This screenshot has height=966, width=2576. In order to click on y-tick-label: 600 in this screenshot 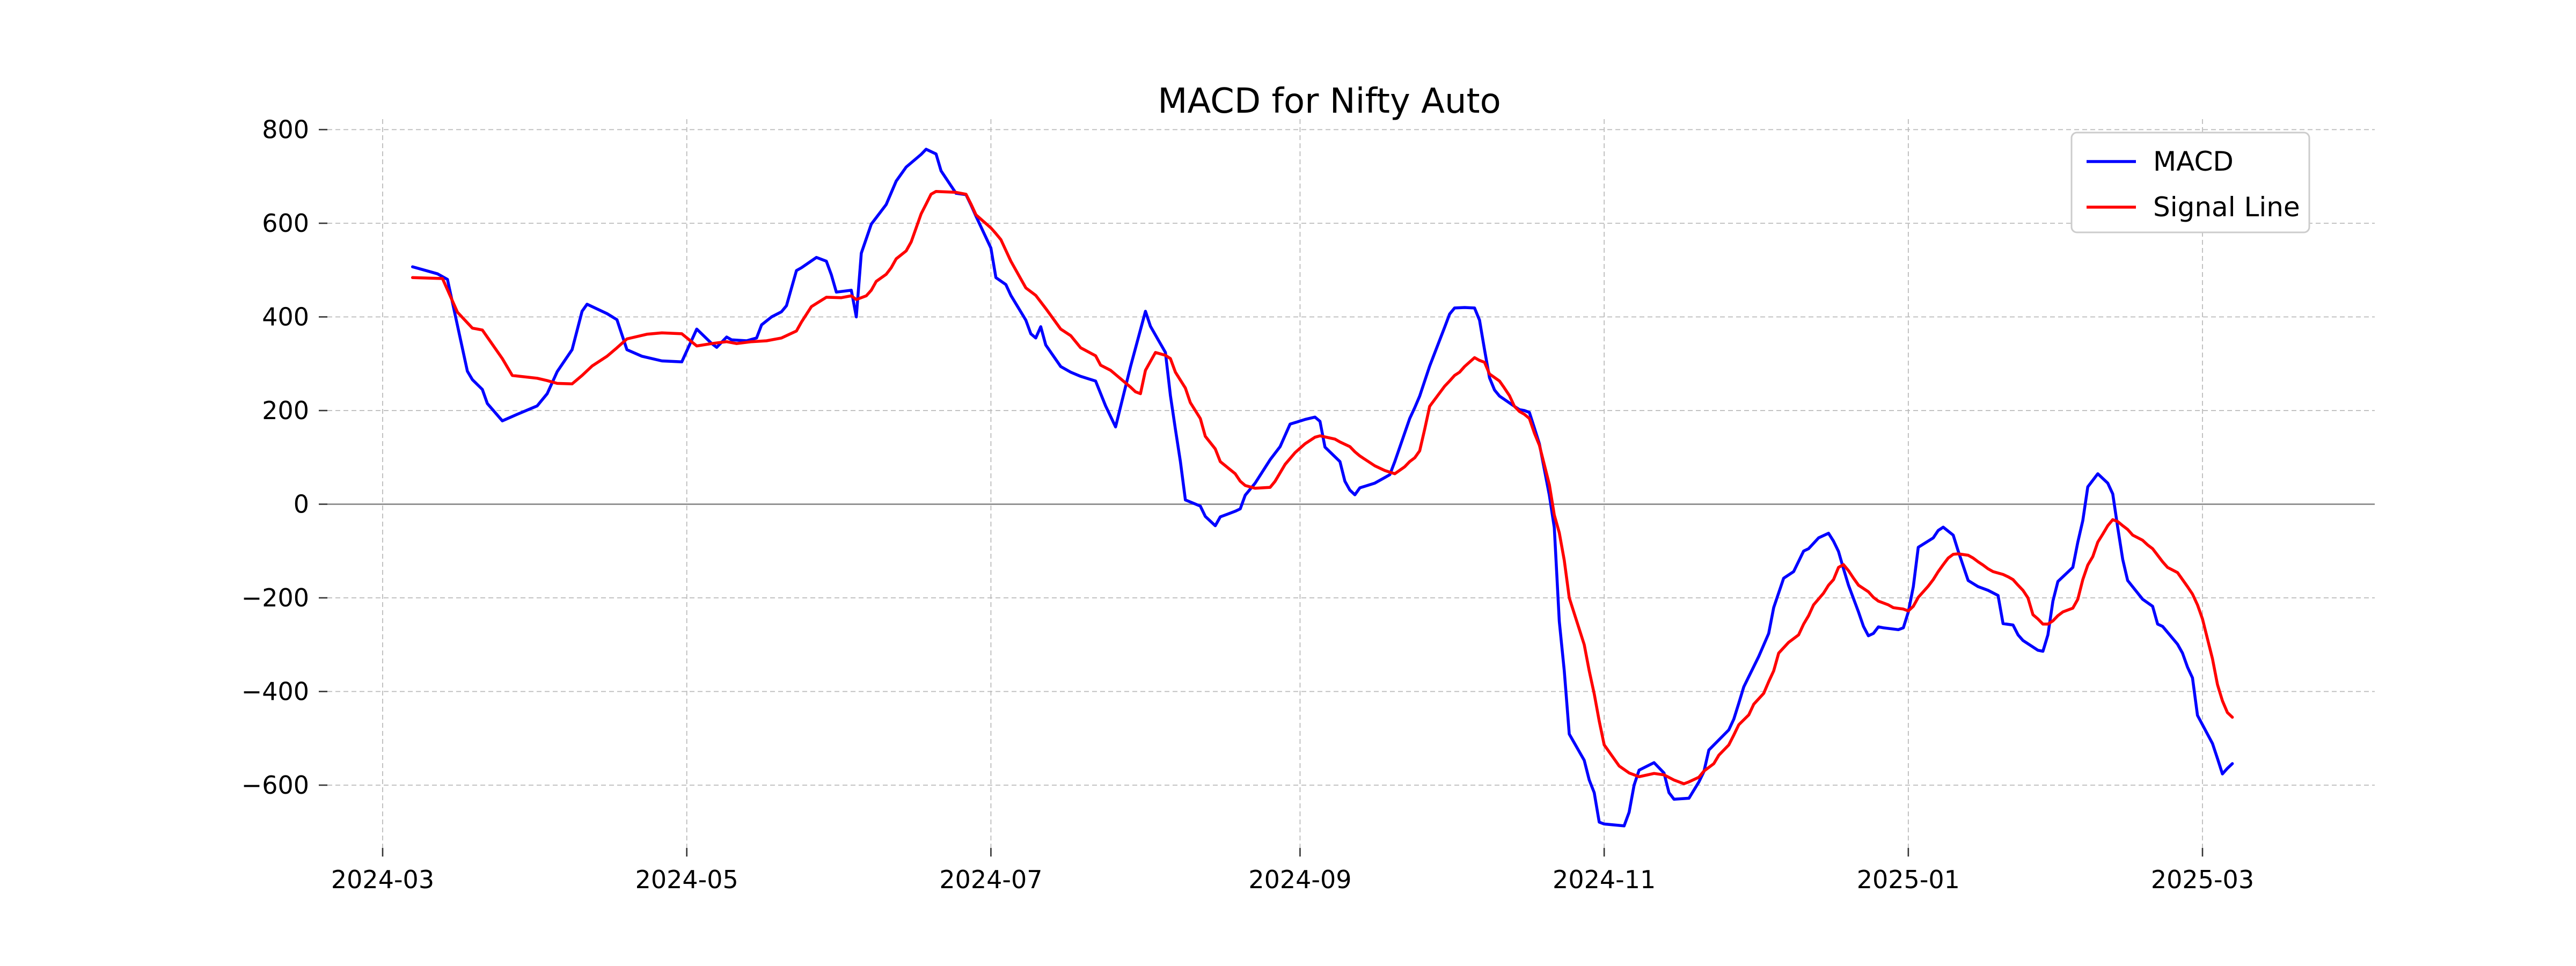, I will do `click(285, 223)`.